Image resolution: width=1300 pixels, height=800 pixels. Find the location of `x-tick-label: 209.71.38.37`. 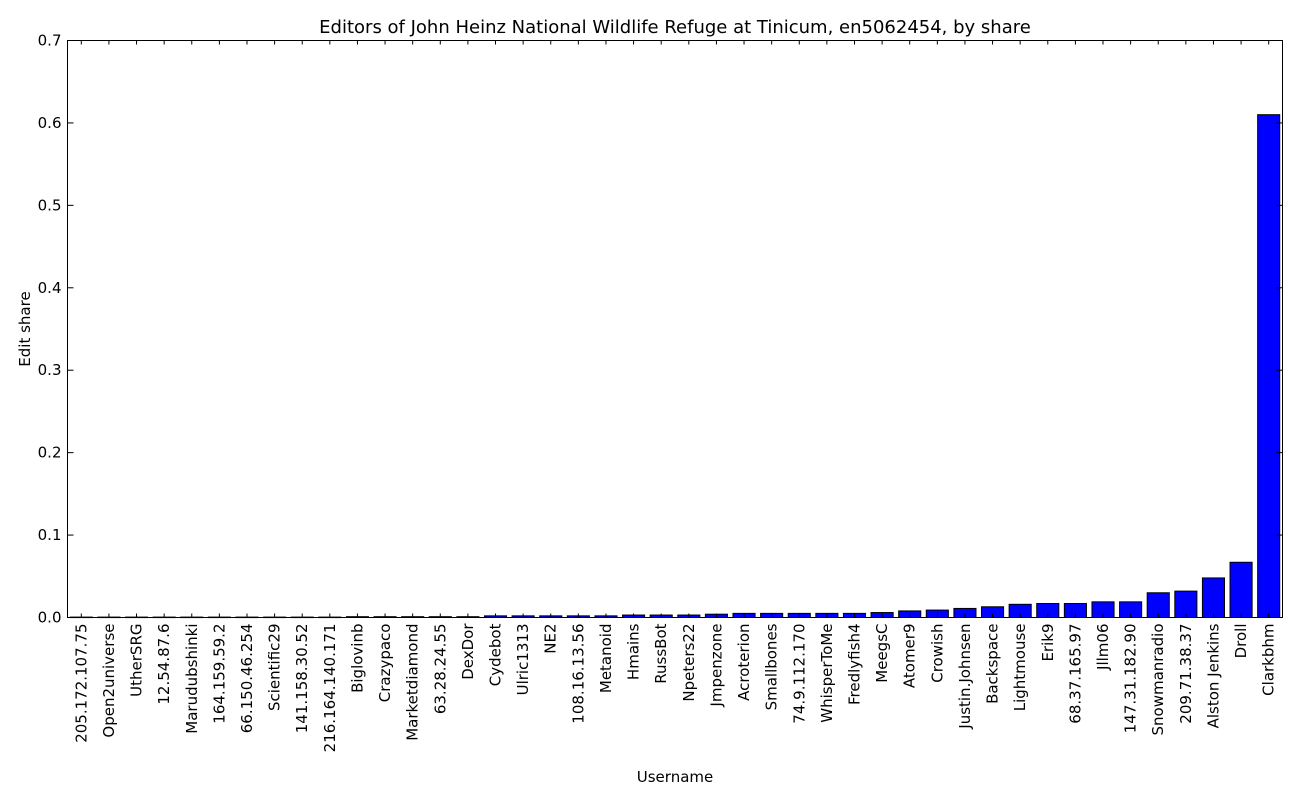

x-tick-label: 209.71.38.37 is located at coordinates (1186, 674).